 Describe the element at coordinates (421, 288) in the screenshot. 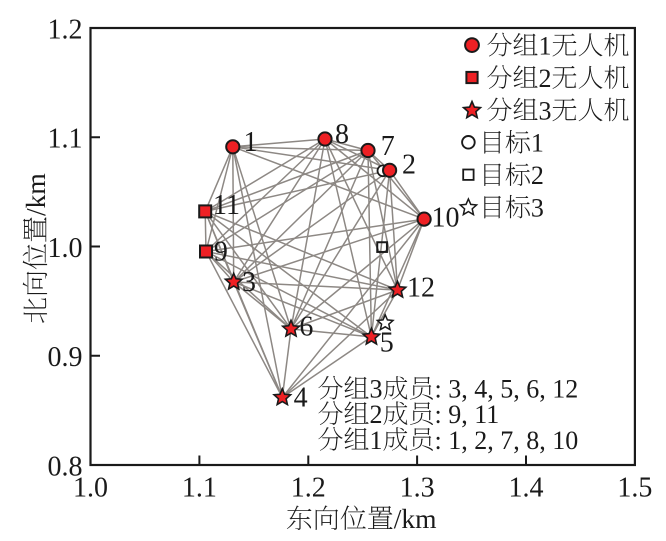

I see `svg-text: 12` at that location.